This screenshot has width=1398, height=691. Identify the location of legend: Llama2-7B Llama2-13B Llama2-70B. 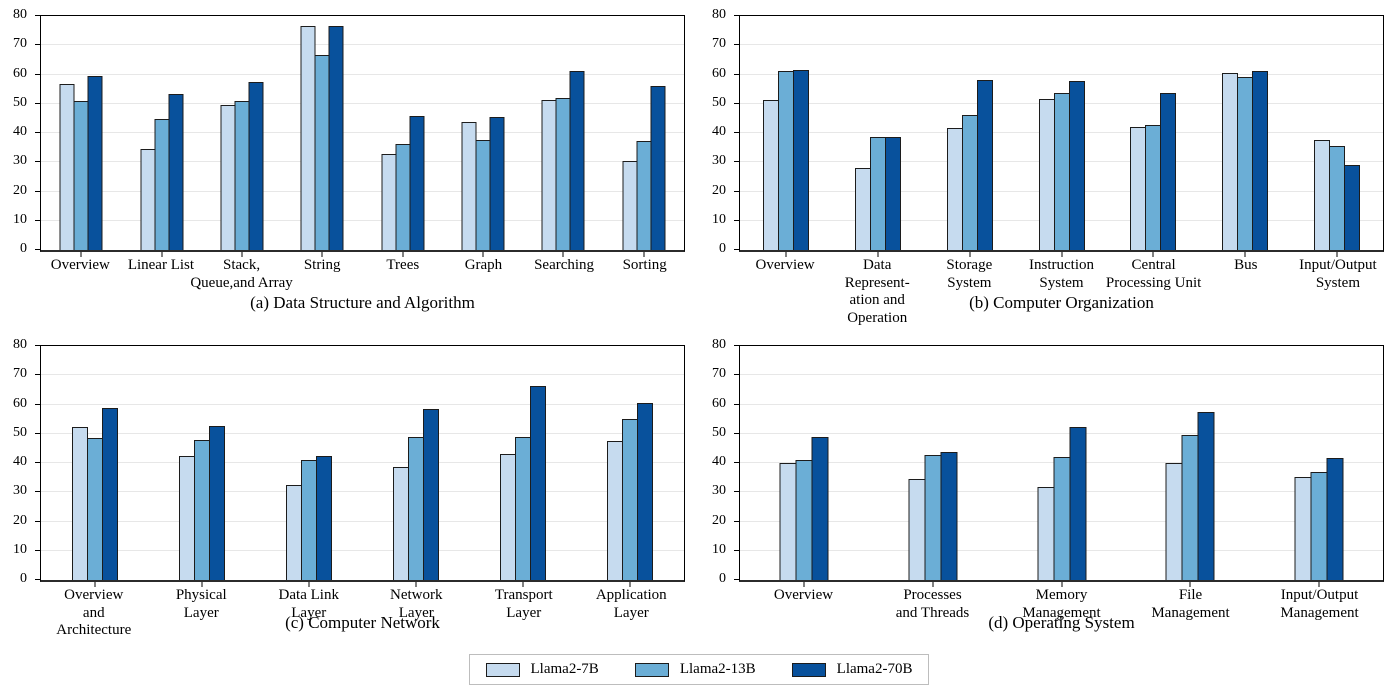
(699, 669).